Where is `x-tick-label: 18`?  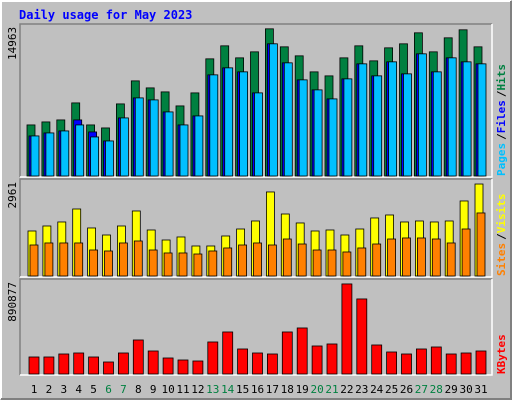
x-tick-label: 18 is located at coordinates (287, 389).